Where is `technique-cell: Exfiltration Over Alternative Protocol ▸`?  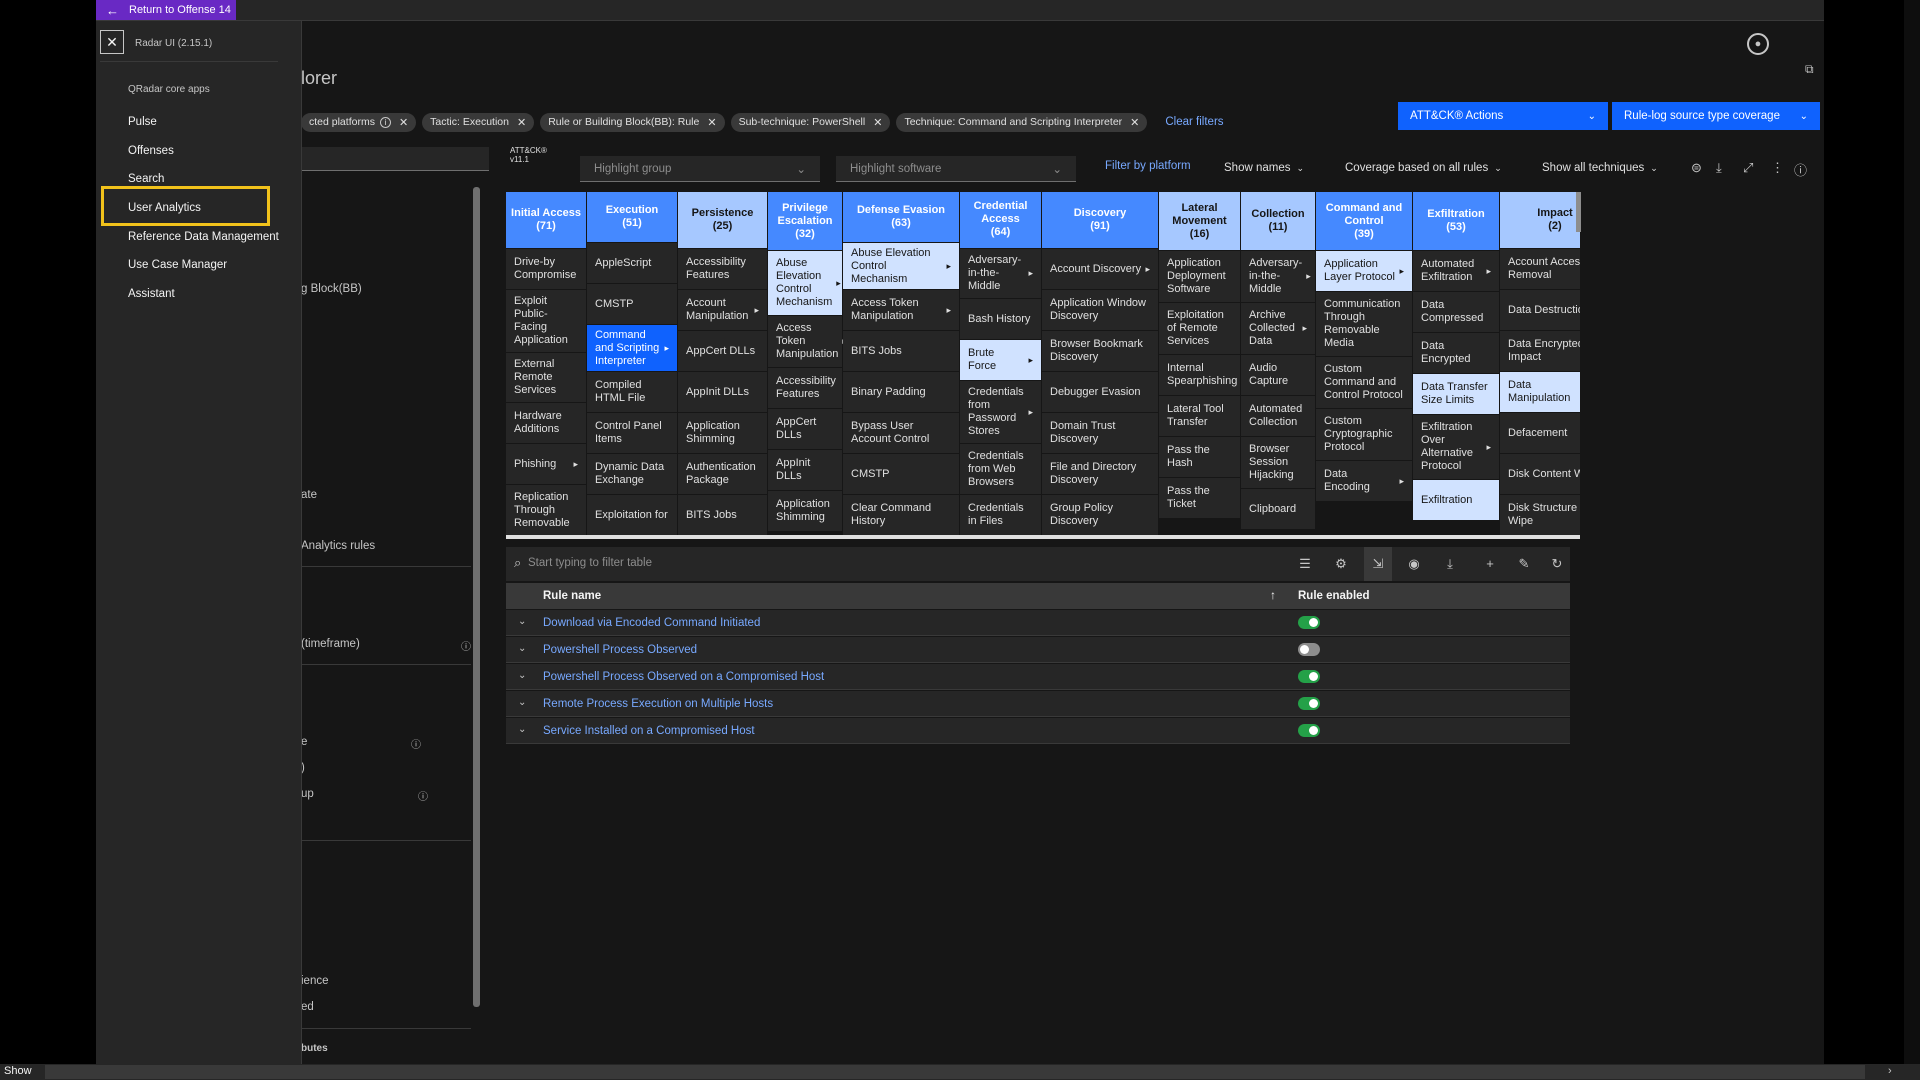 technique-cell: Exfiltration Over Alternative Protocol ▸ is located at coordinates (1456, 447).